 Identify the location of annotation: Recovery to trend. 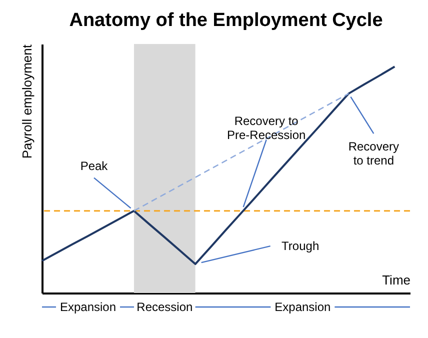
(374, 154).